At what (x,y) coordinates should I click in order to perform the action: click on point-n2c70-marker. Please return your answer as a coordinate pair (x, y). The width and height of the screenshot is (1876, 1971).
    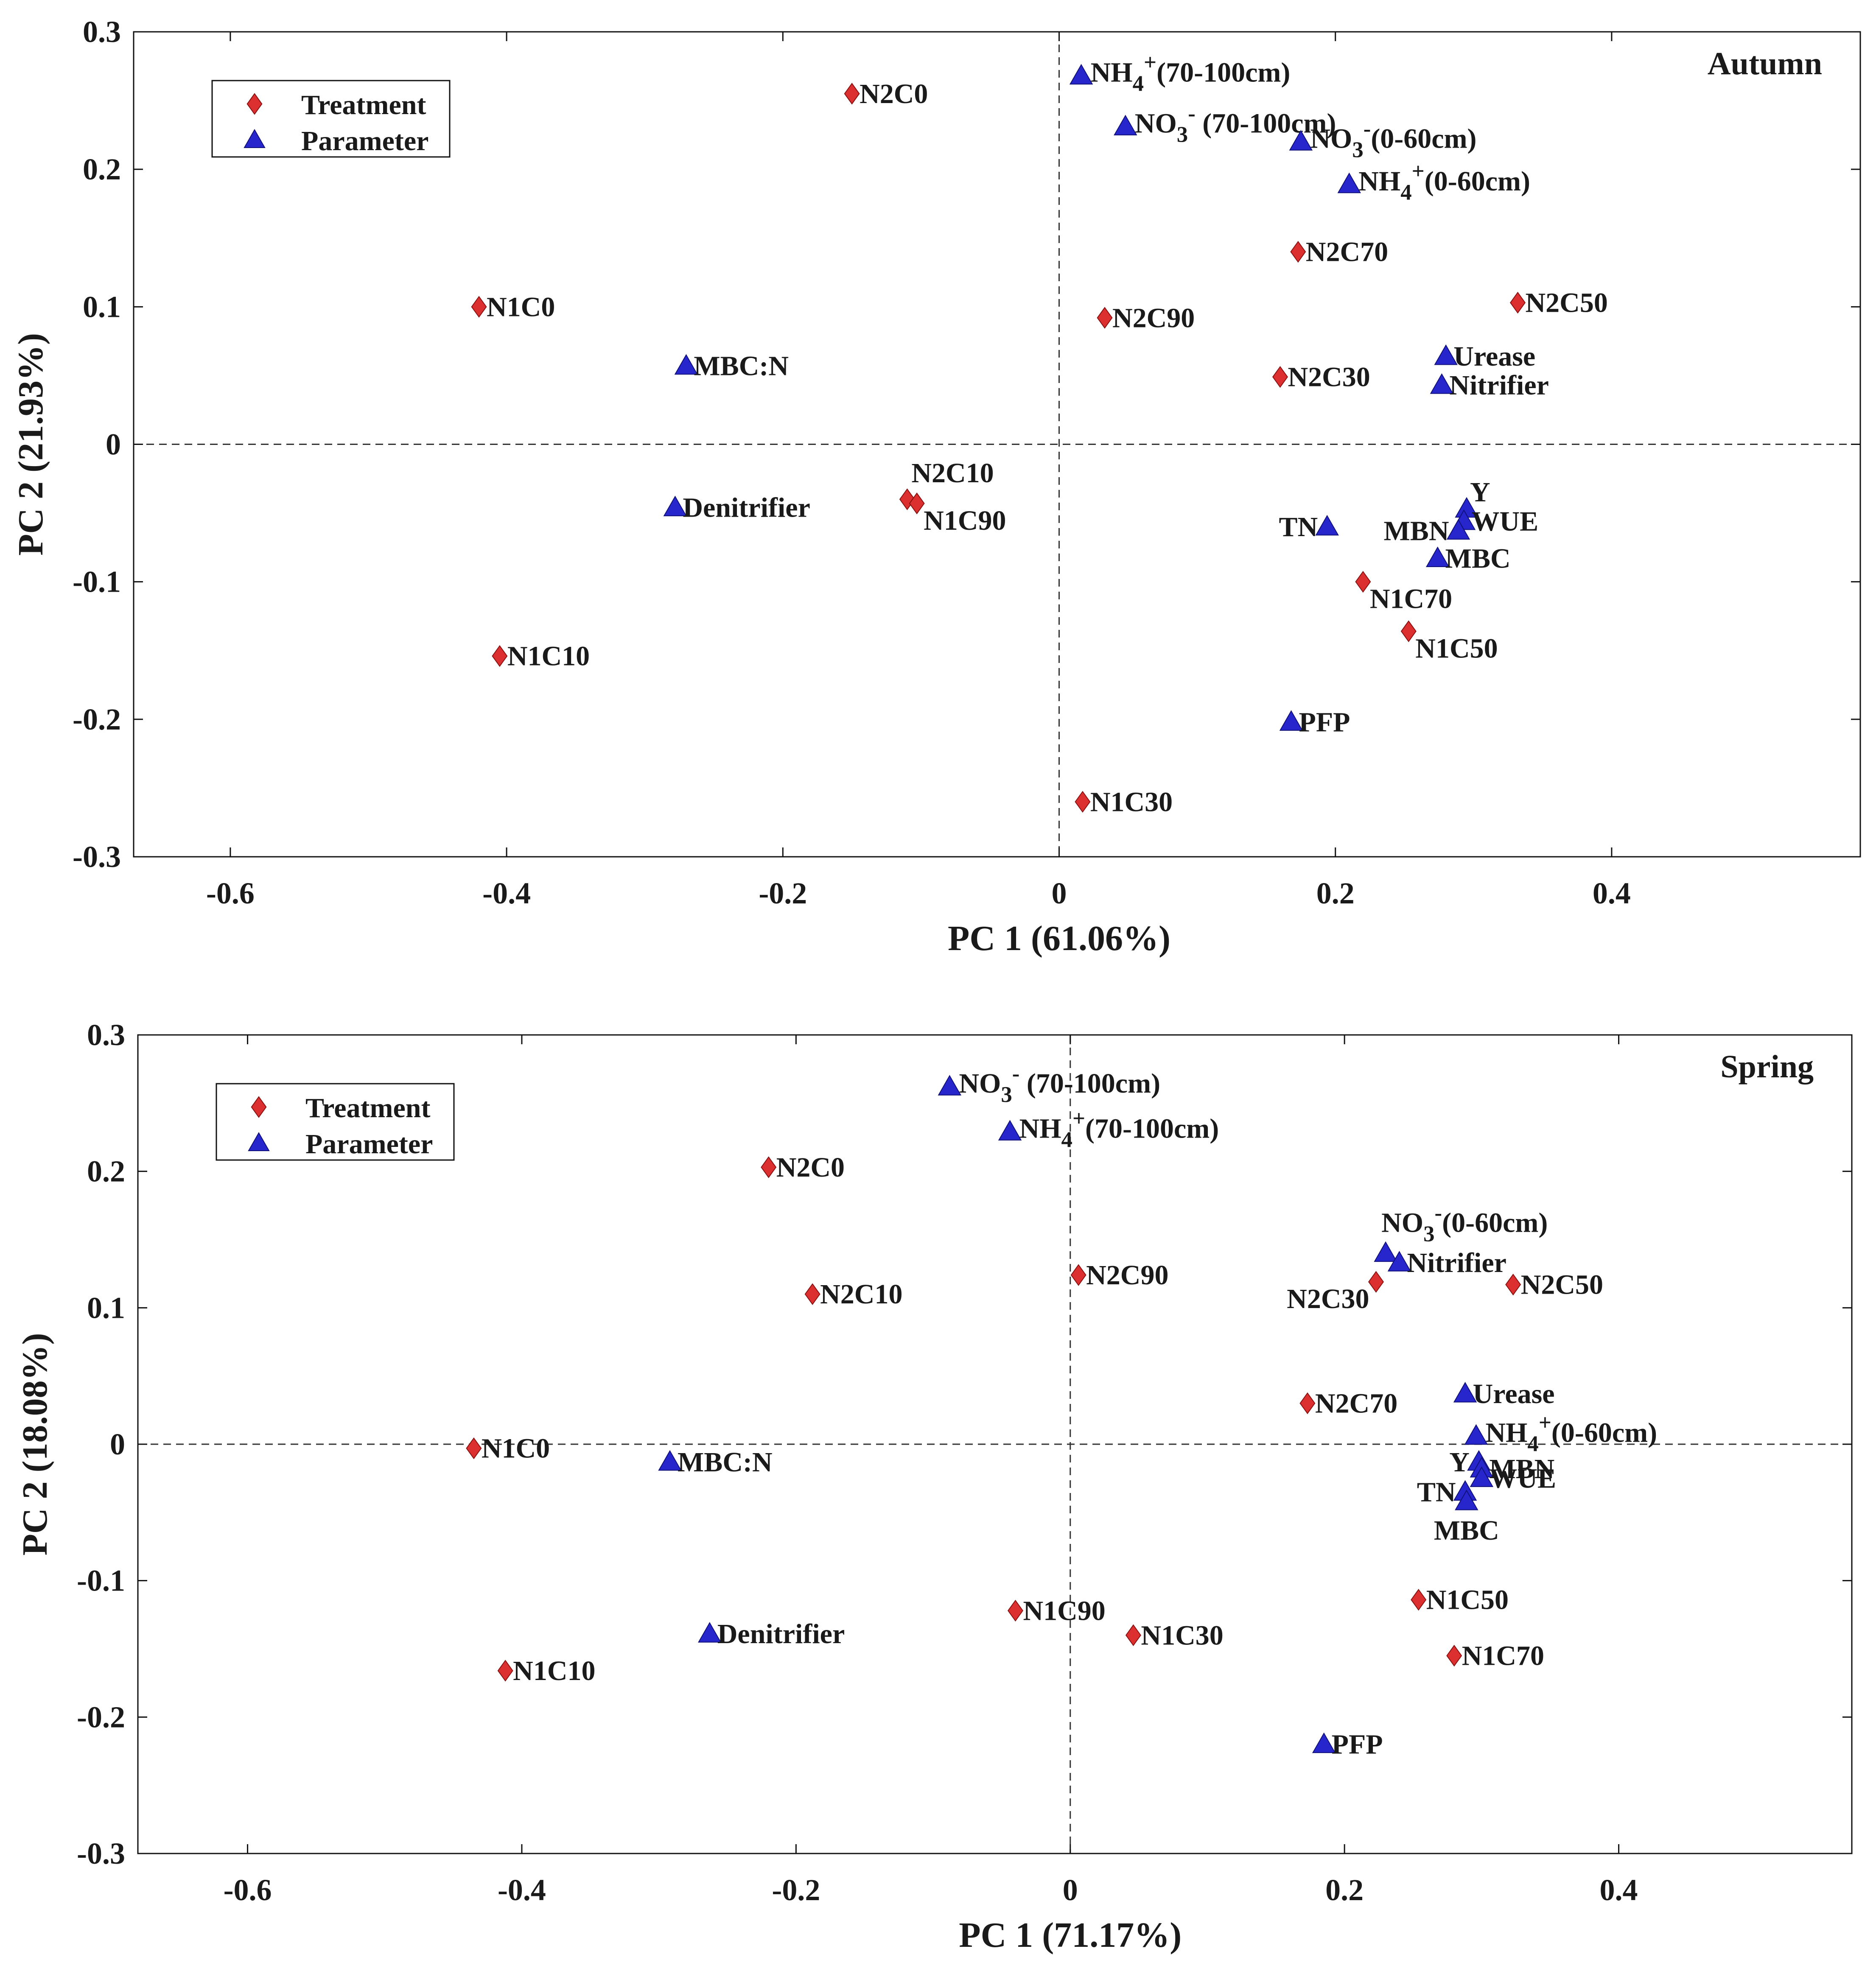
    Looking at the image, I should click on (1307, 1403).